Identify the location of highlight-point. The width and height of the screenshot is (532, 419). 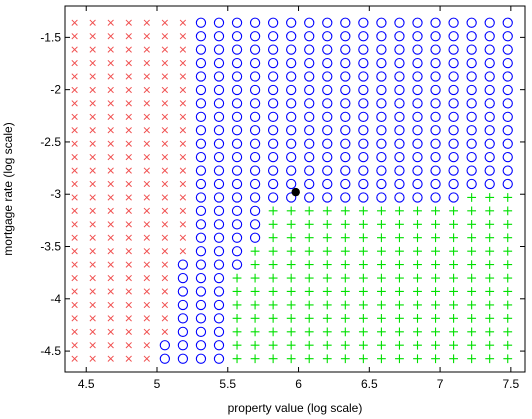
(295, 192).